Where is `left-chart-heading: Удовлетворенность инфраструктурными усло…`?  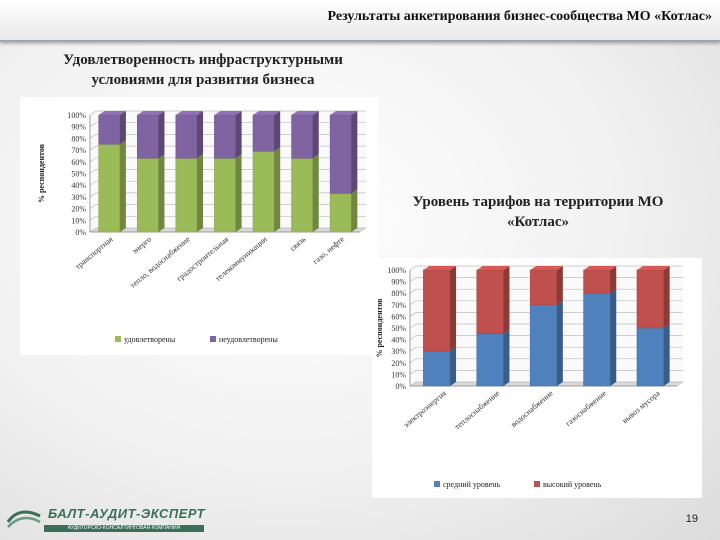
left-chart-heading: Удовлетворенность инфраструктурными усло… is located at coordinates (203, 70).